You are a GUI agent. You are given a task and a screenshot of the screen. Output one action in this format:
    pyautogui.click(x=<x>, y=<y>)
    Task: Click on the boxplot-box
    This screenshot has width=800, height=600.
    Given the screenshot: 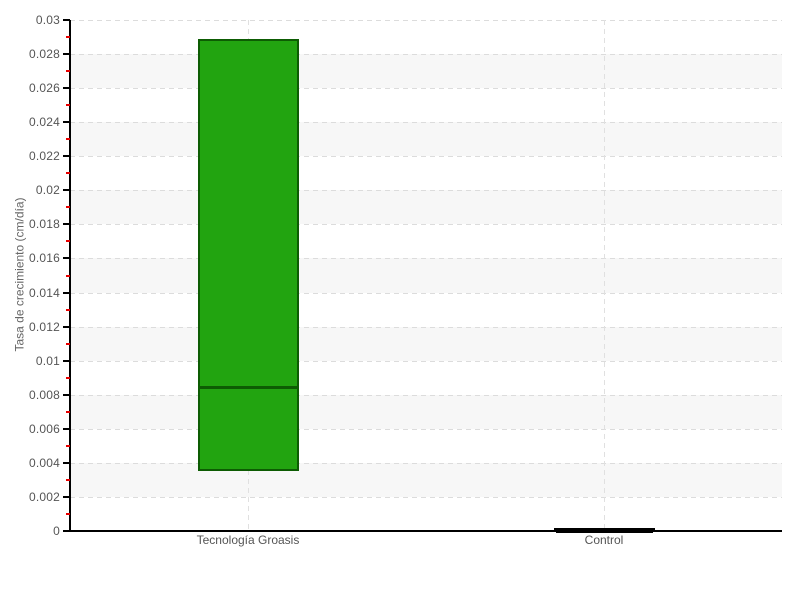 What is the action you would take?
    pyautogui.click(x=248, y=255)
    